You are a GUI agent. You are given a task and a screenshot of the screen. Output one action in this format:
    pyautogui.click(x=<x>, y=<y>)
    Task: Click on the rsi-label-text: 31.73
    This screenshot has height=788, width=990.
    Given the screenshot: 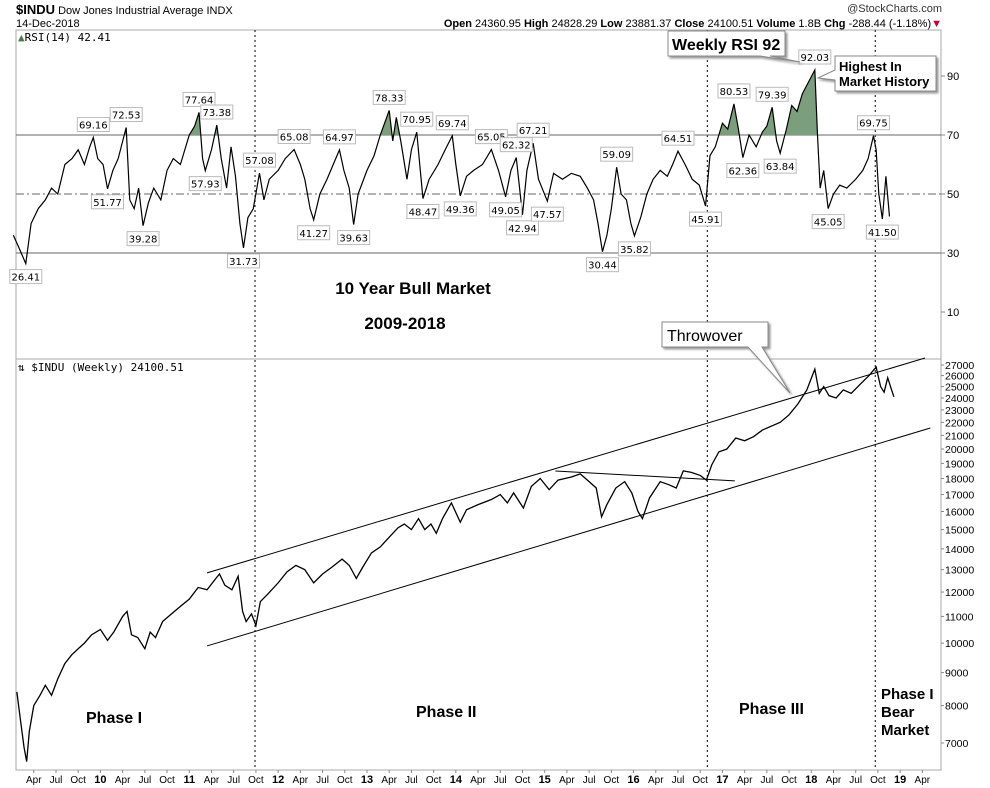 What is the action you would take?
    pyautogui.click(x=243, y=262)
    